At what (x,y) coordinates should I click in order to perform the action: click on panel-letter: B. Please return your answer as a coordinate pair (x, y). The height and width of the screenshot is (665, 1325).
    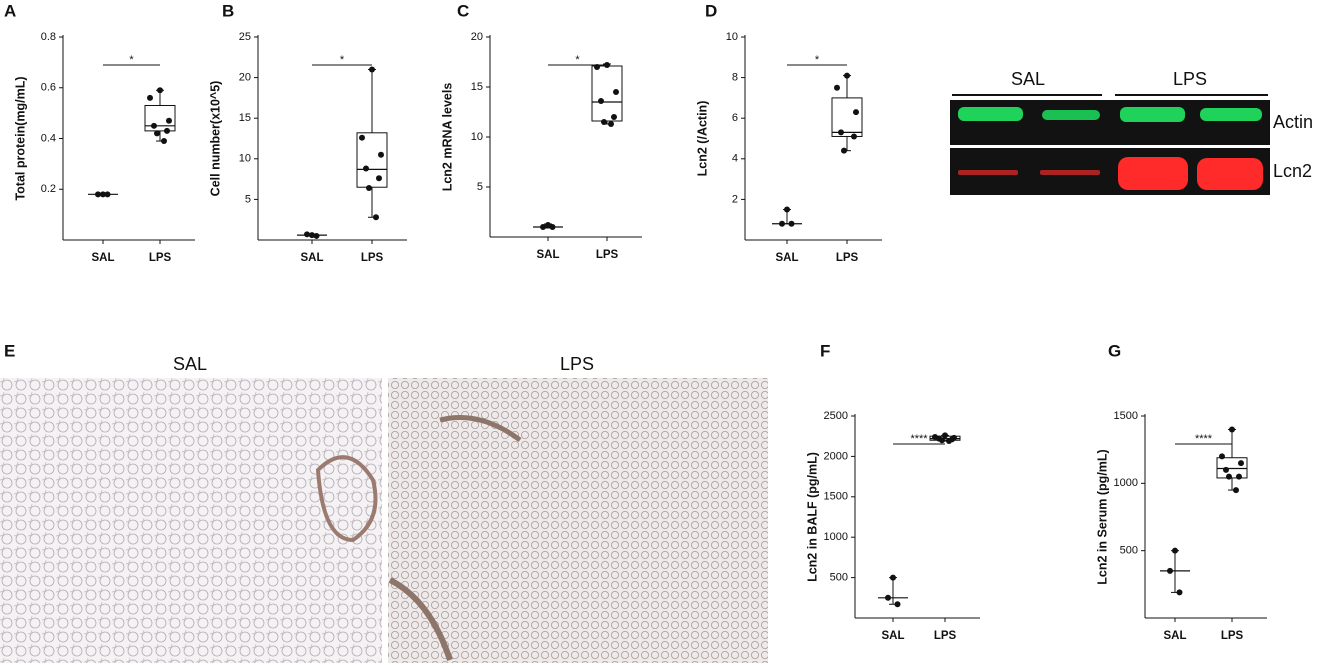
    Looking at the image, I should click on (228, 10).